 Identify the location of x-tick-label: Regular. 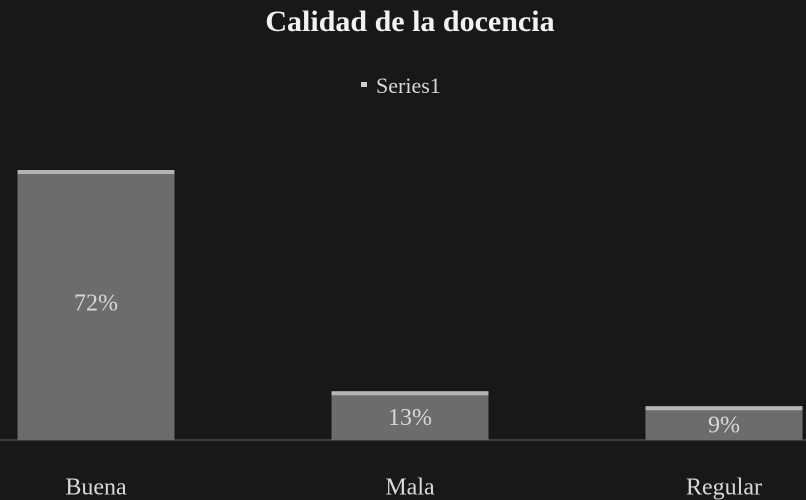
(724, 487).